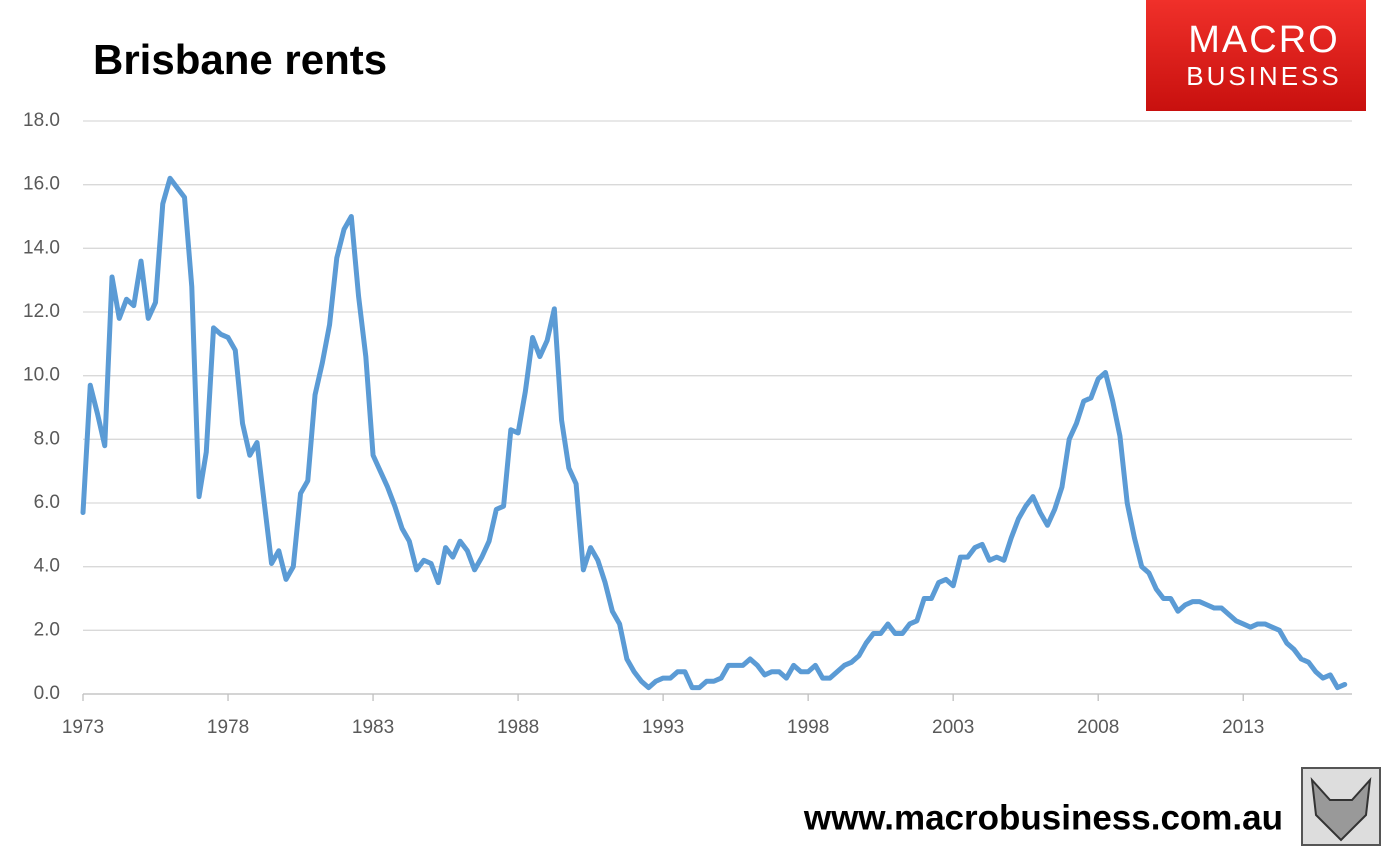  What do you see at coordinates (47, 693) in the screenshot?
I see `y-tick-label: 0.0` at bounding box center [47, 693].